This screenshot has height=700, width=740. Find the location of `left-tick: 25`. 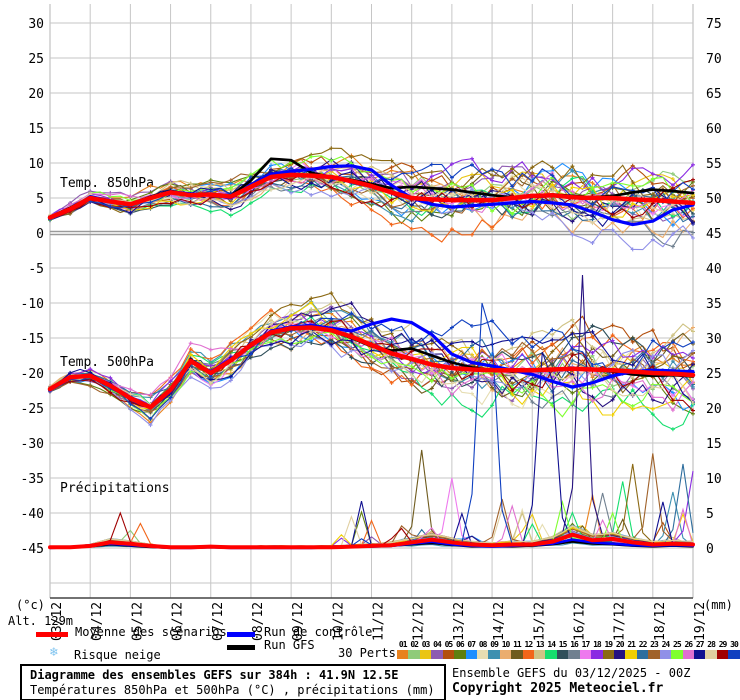

left-tick: 25 is located at coordinates (36, 59).